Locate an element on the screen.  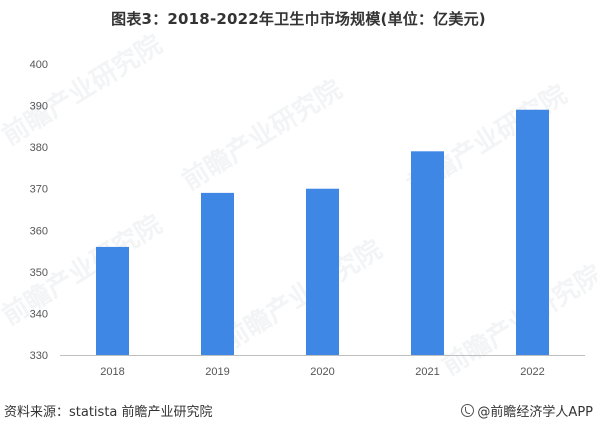
x-tick-label: 2019 is located at coordinates (217, 372).